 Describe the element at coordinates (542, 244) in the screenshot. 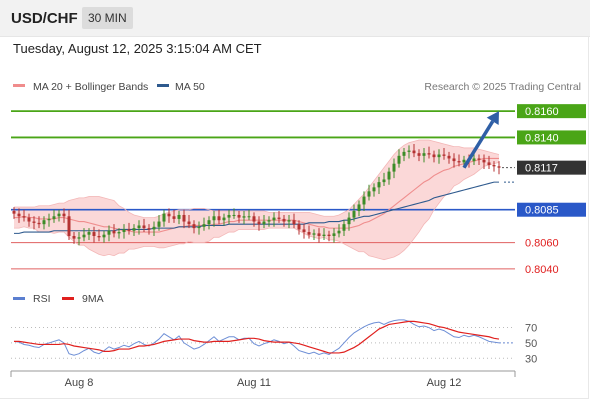

I see `level-label-0.8060: 0.8060` at that location.